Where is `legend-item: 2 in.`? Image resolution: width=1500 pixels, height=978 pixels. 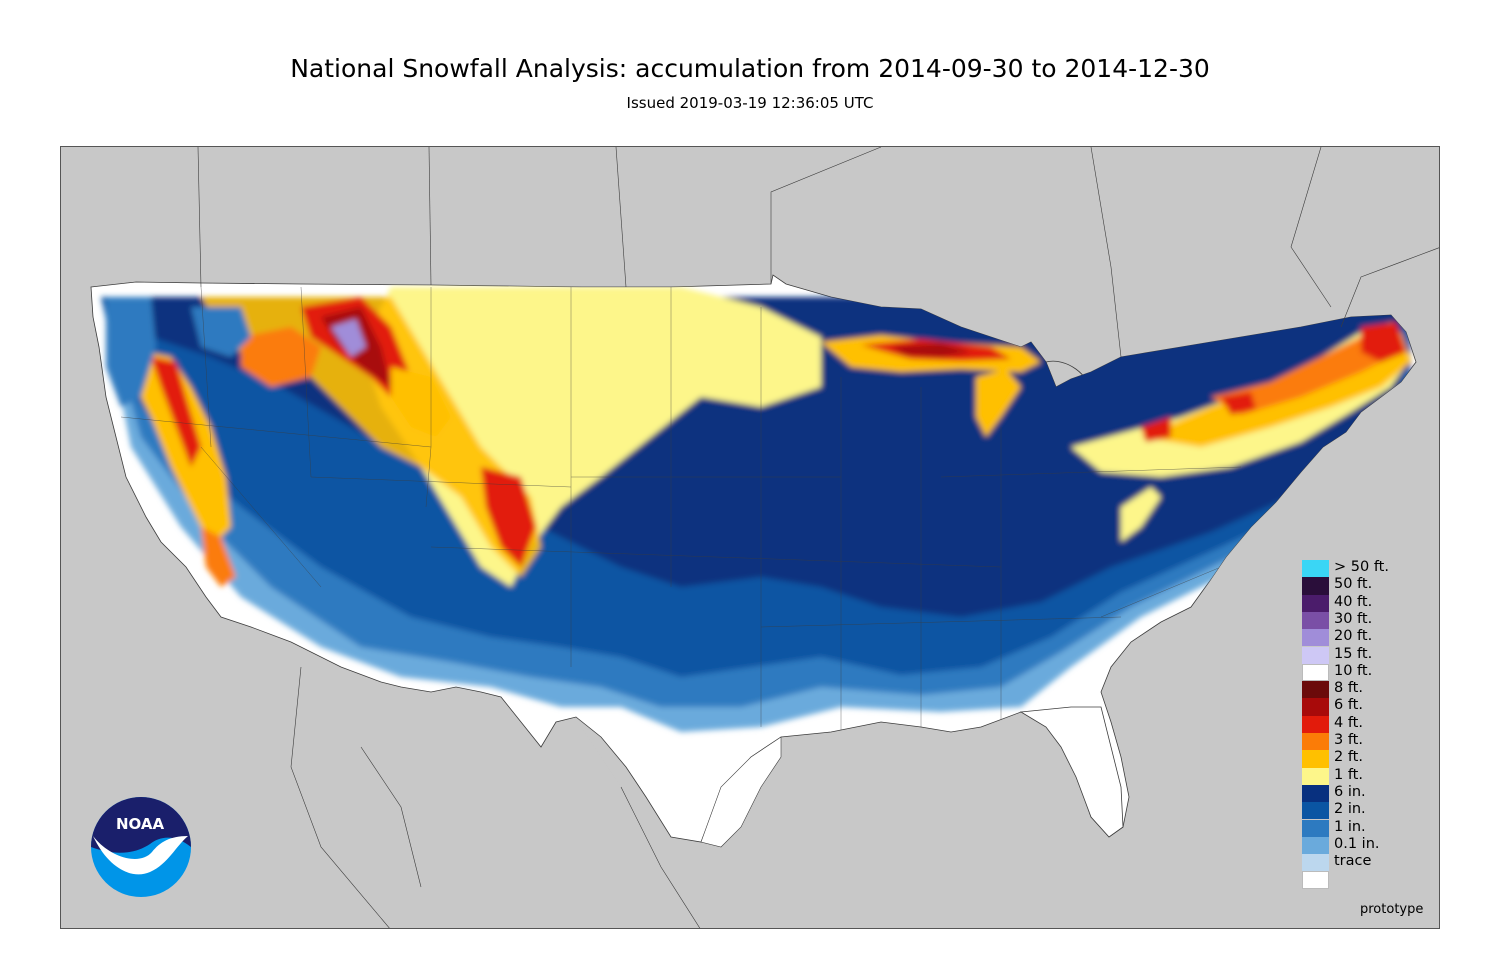
legend-item: 2 in. is located at coordinates (1362, 810).